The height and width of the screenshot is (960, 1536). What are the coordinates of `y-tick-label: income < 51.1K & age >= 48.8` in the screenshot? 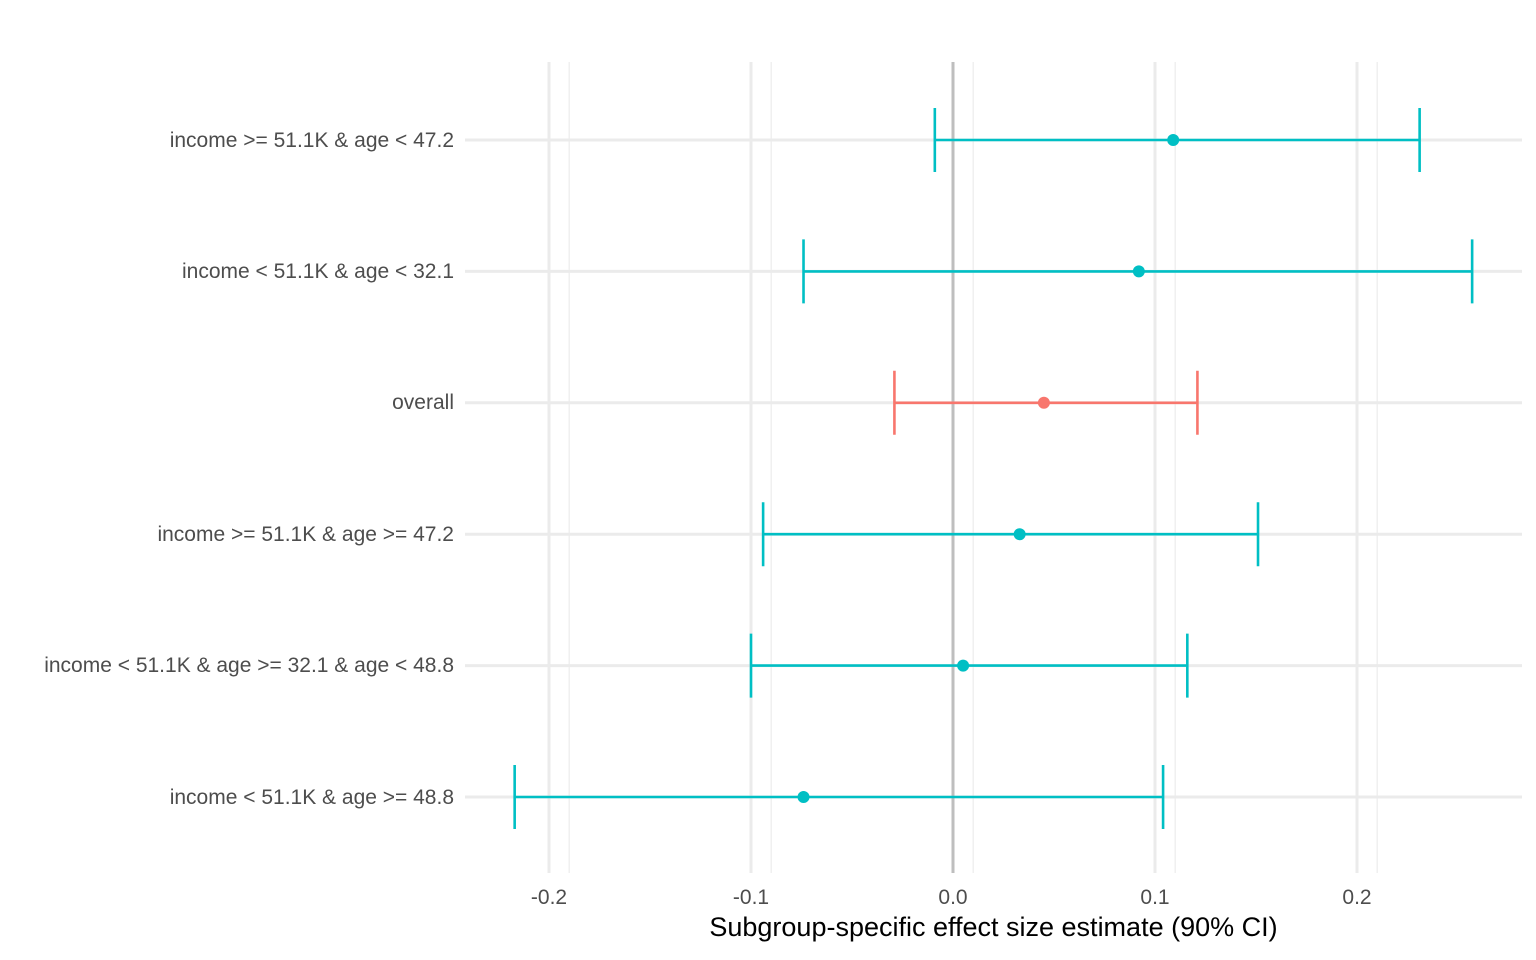 It's located at (311, 797).